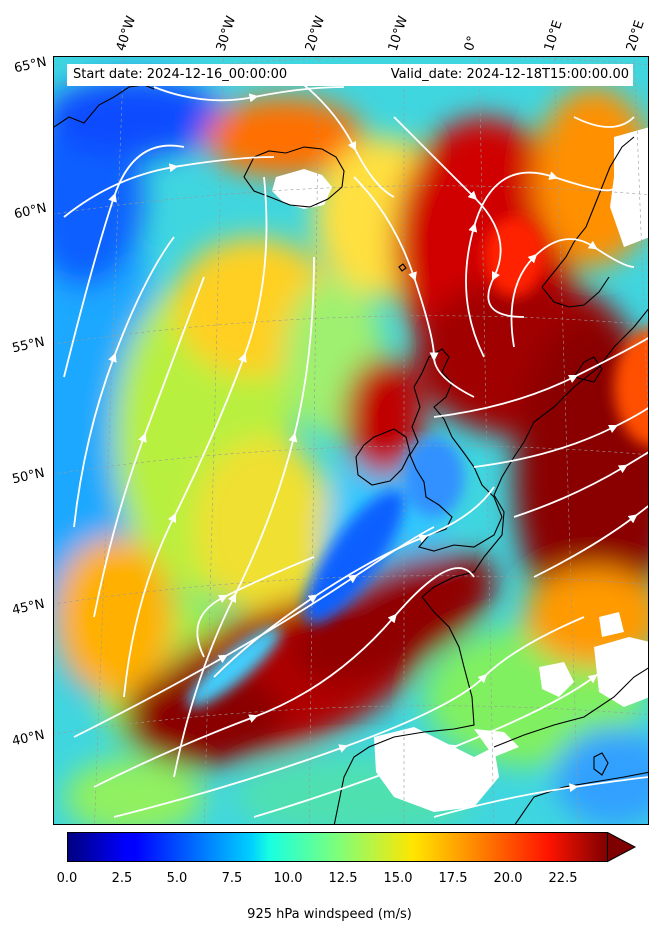 Image resolution: width=659 pixels, height=936 pixels. What do you see at coordinates (122, 878) in the screenshot?
I see `colorbar-tick: 2.5` at bounding box center [122, 878].